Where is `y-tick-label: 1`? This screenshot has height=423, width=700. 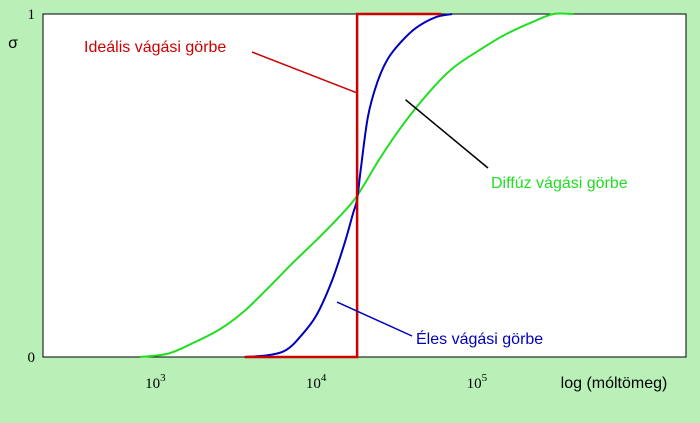
y-tick-label: 1 is located at coordinates (32, 15).